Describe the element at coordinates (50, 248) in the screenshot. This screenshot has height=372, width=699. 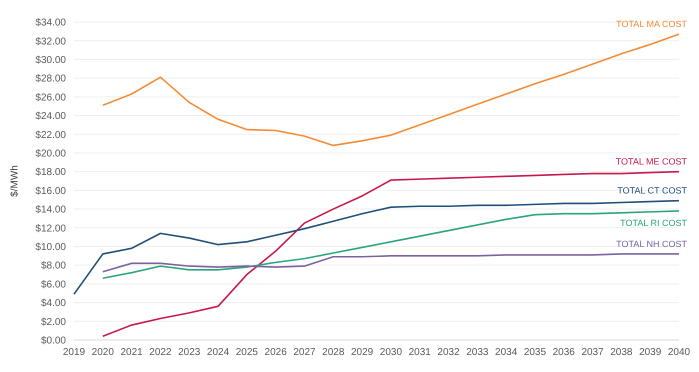
I see `y-tick-label: $10.00` at that location.